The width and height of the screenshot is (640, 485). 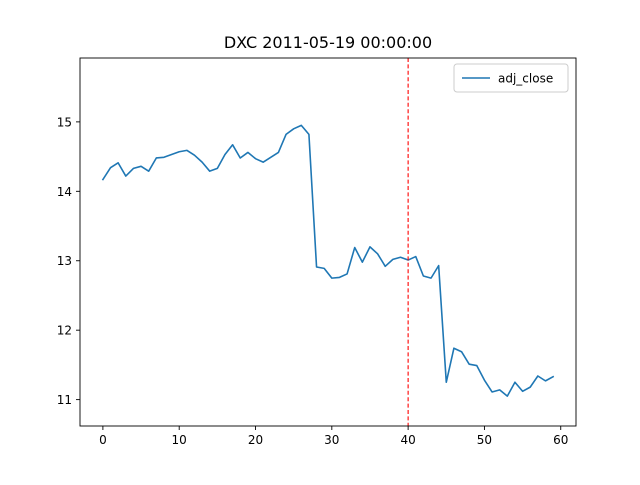 What do you see at coordinates (64, 331) in the screenshot?
I see `y-tick-label: 12` at bounding box center [64, 331].